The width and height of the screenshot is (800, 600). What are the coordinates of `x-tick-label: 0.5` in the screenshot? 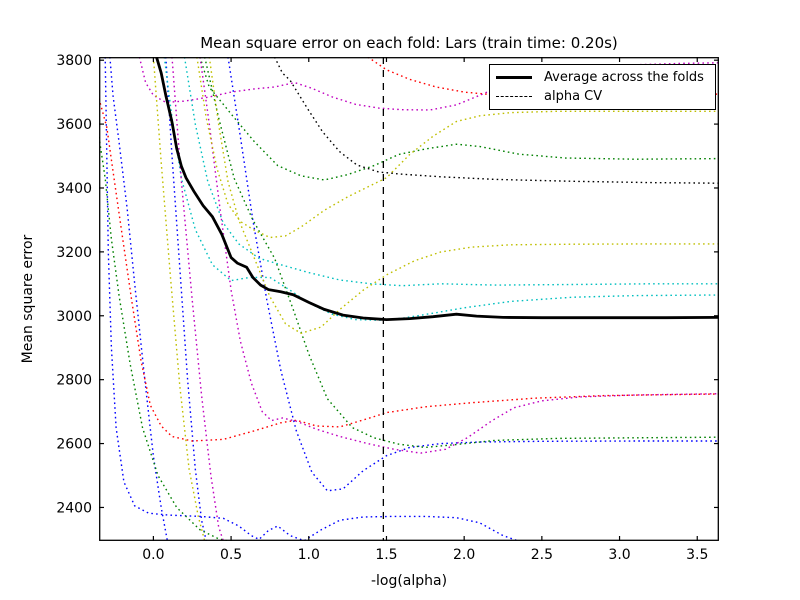 It's located at (231, 555).